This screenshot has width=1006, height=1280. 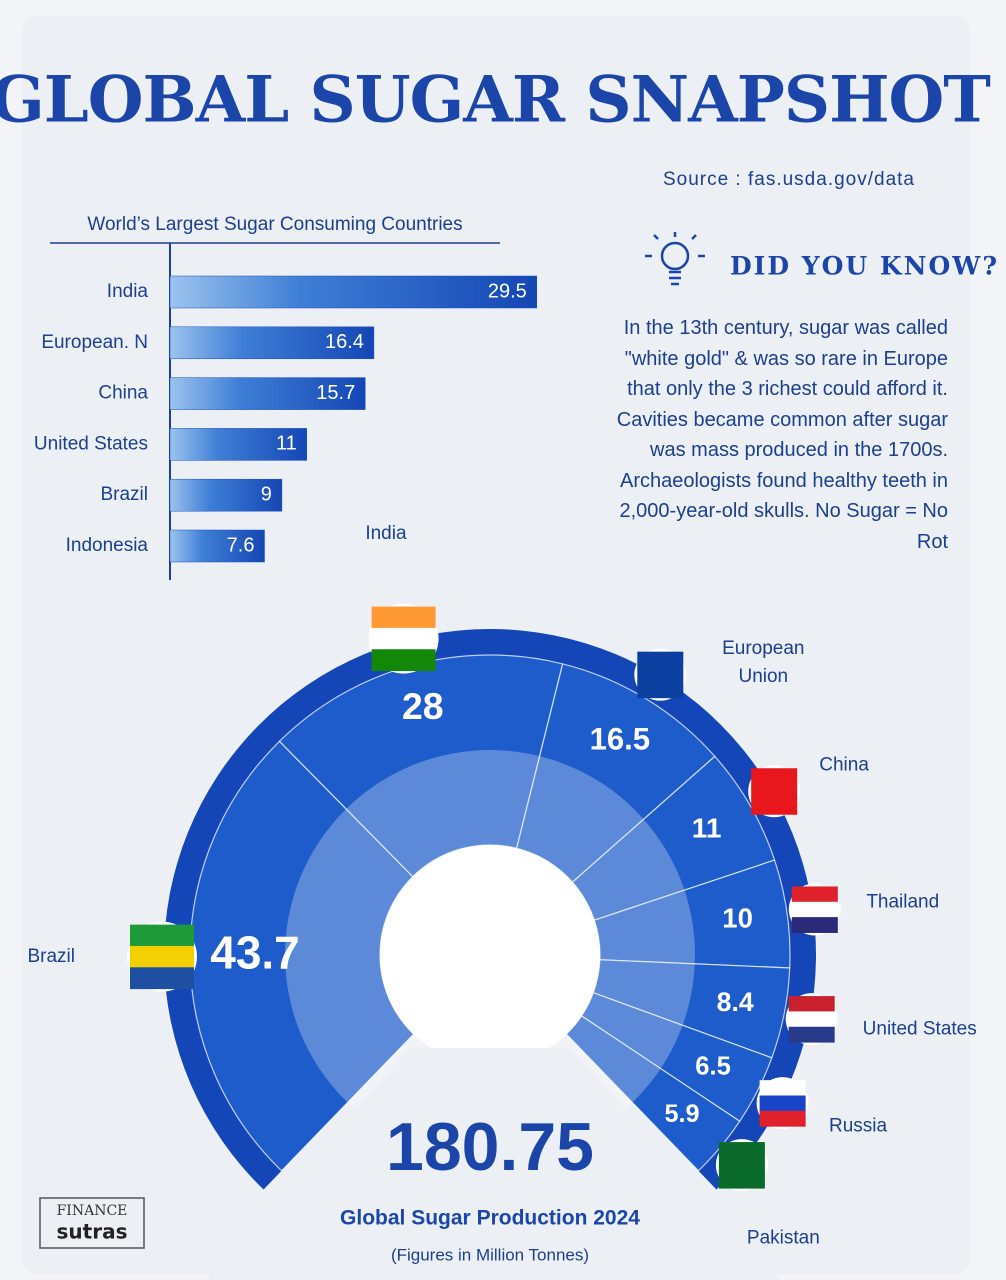 What do you see at coordinates (763, 662) in the screenshot?
I see `category-label: European Union` at bounding box center [763, 662].